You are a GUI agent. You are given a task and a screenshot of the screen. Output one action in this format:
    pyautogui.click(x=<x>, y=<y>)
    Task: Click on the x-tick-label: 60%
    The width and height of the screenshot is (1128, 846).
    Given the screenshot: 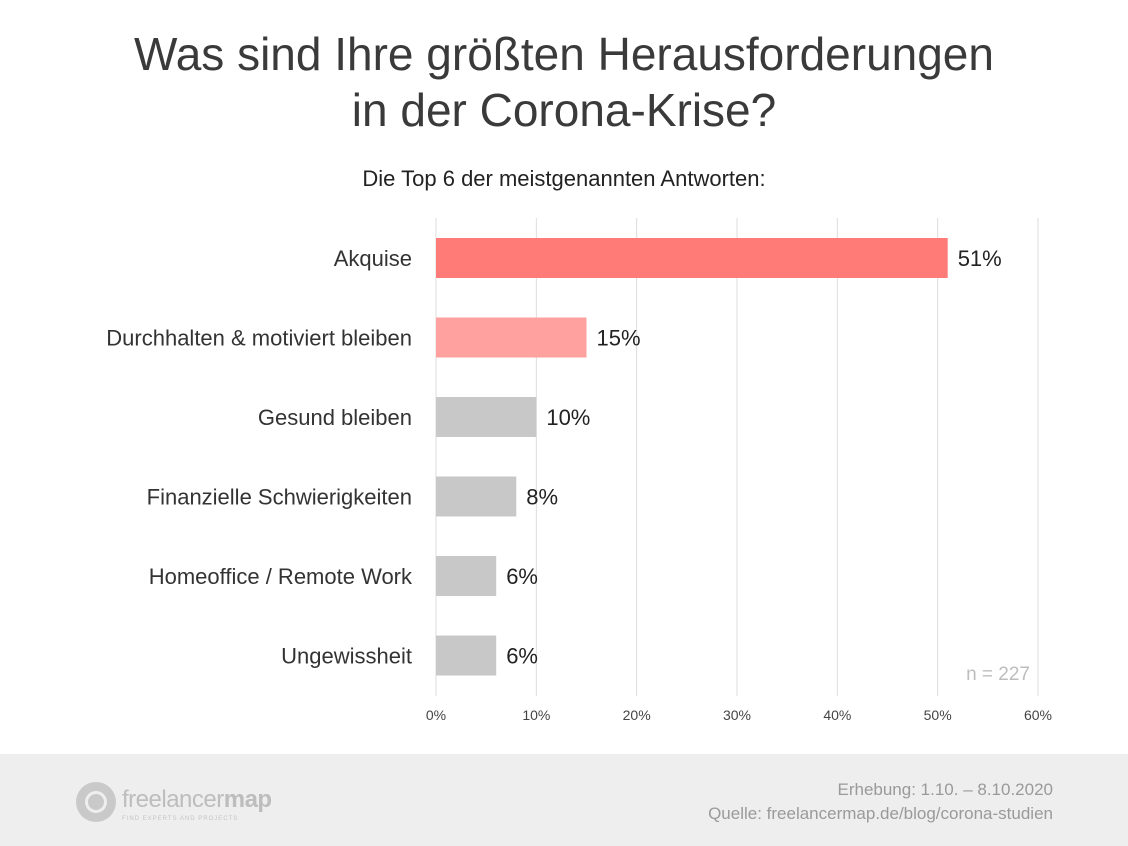 What is the action you would take?
    pyautogui.click(x=1038, y=715)
    